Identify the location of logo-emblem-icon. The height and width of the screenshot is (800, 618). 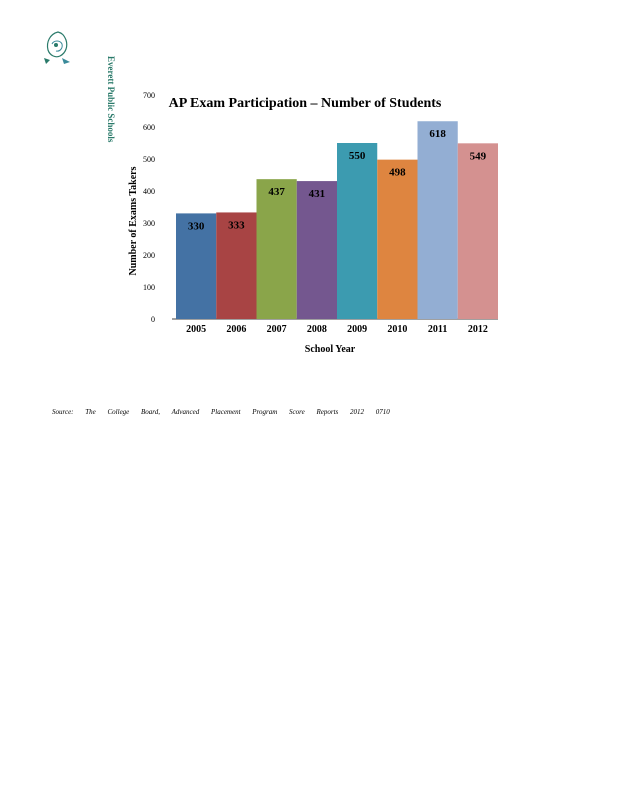
(57, 47).